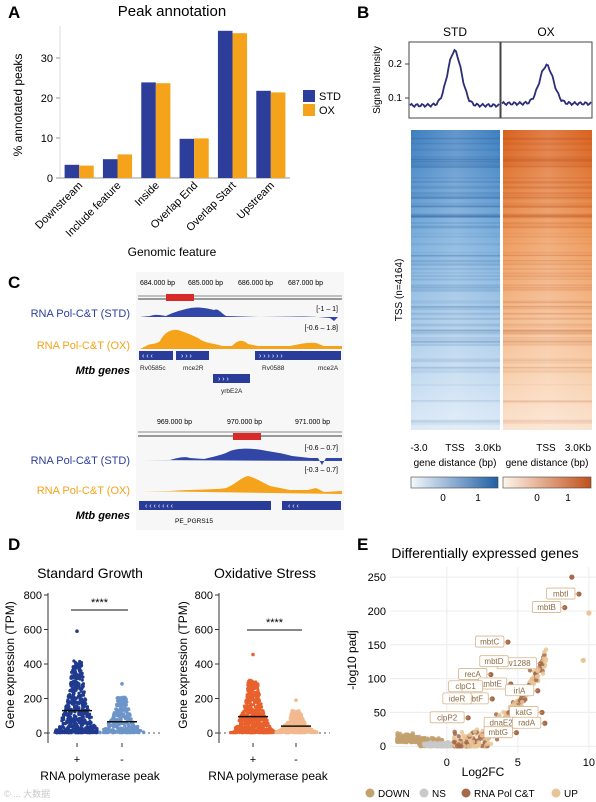  Describe the element at coordinates (377, 646) in the screenshot. I see `e-ytick-label: 150` at that location.